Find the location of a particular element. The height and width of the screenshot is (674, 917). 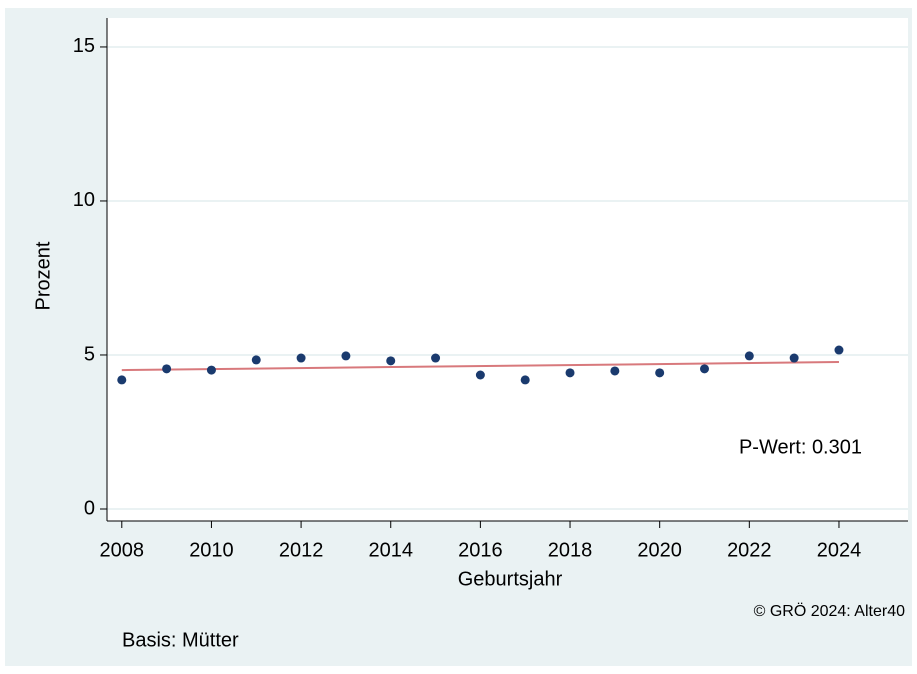

annotation: P-Wert: 0.301 is located at coordinates (800, 447).